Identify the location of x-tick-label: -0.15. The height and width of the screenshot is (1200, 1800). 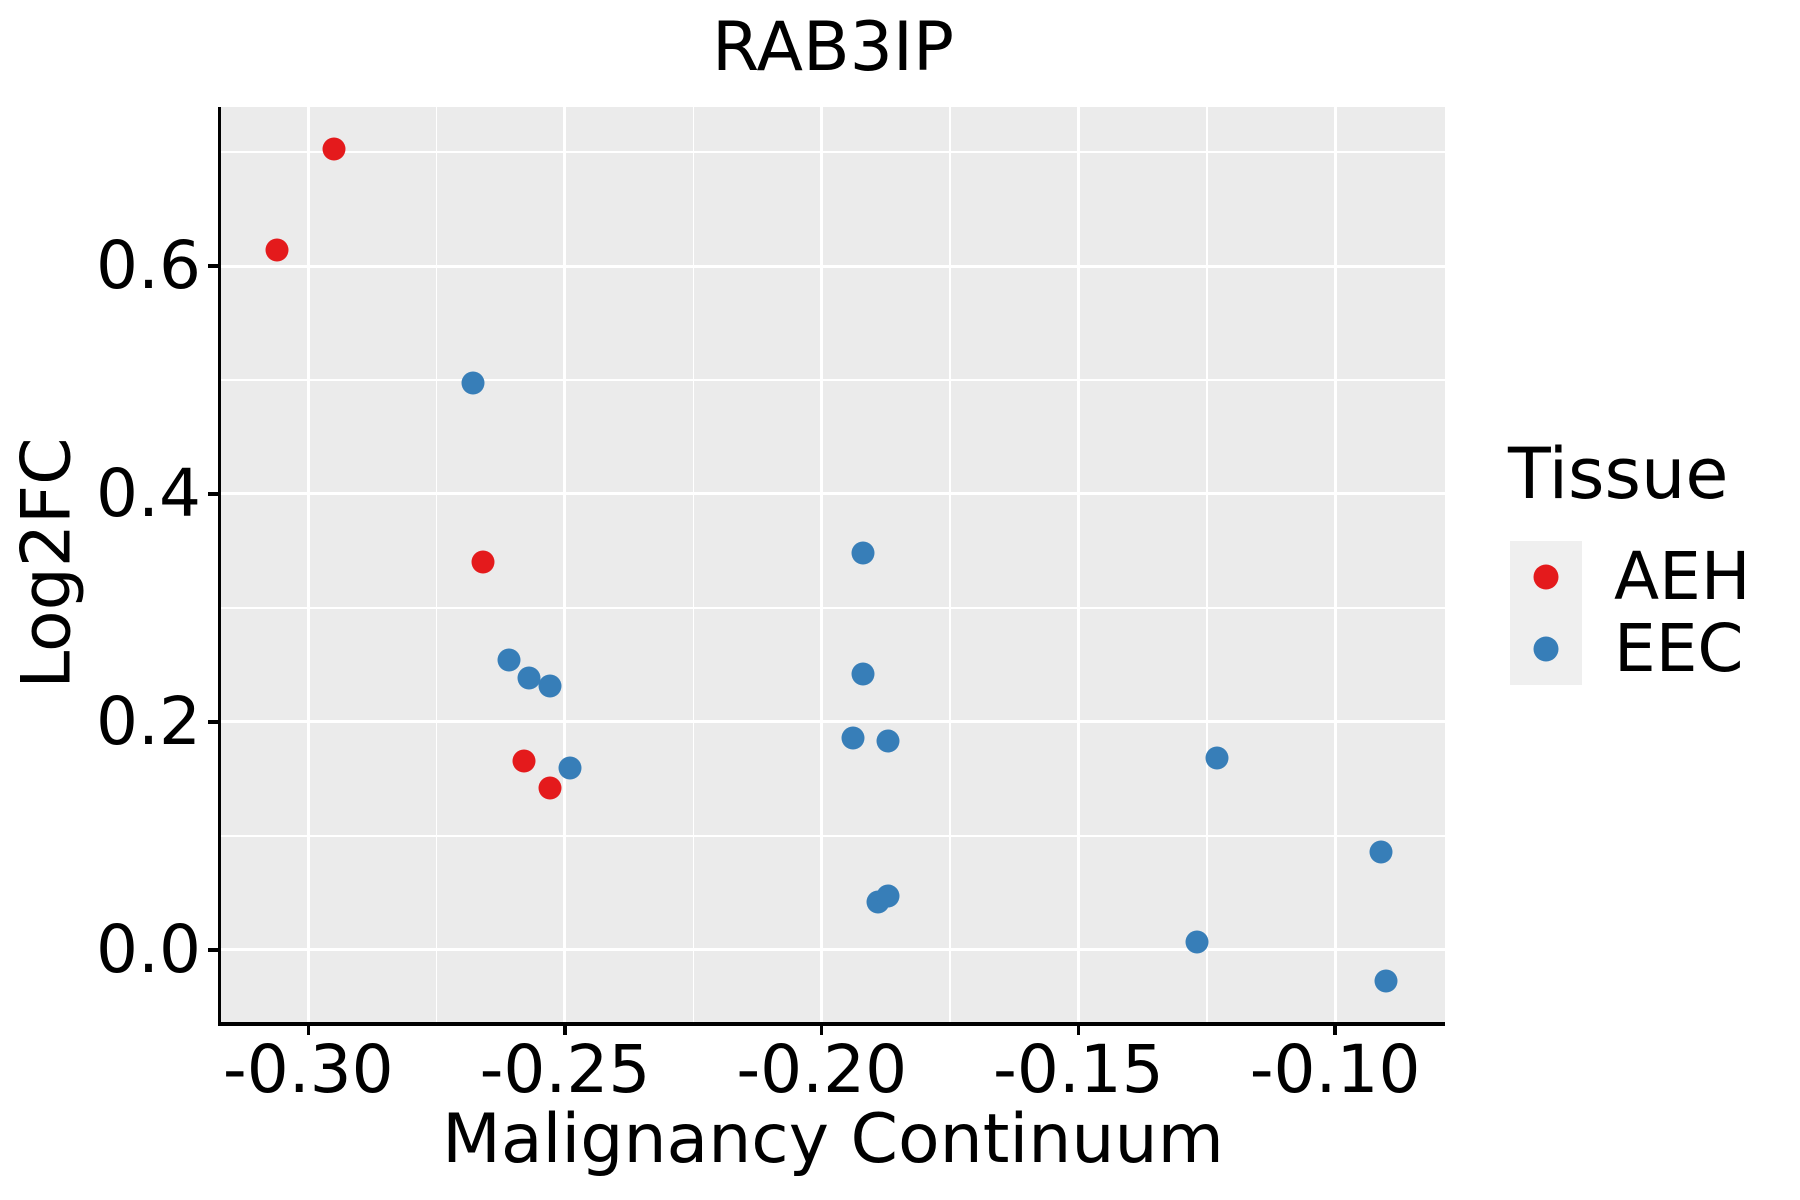
(1078, 1069).